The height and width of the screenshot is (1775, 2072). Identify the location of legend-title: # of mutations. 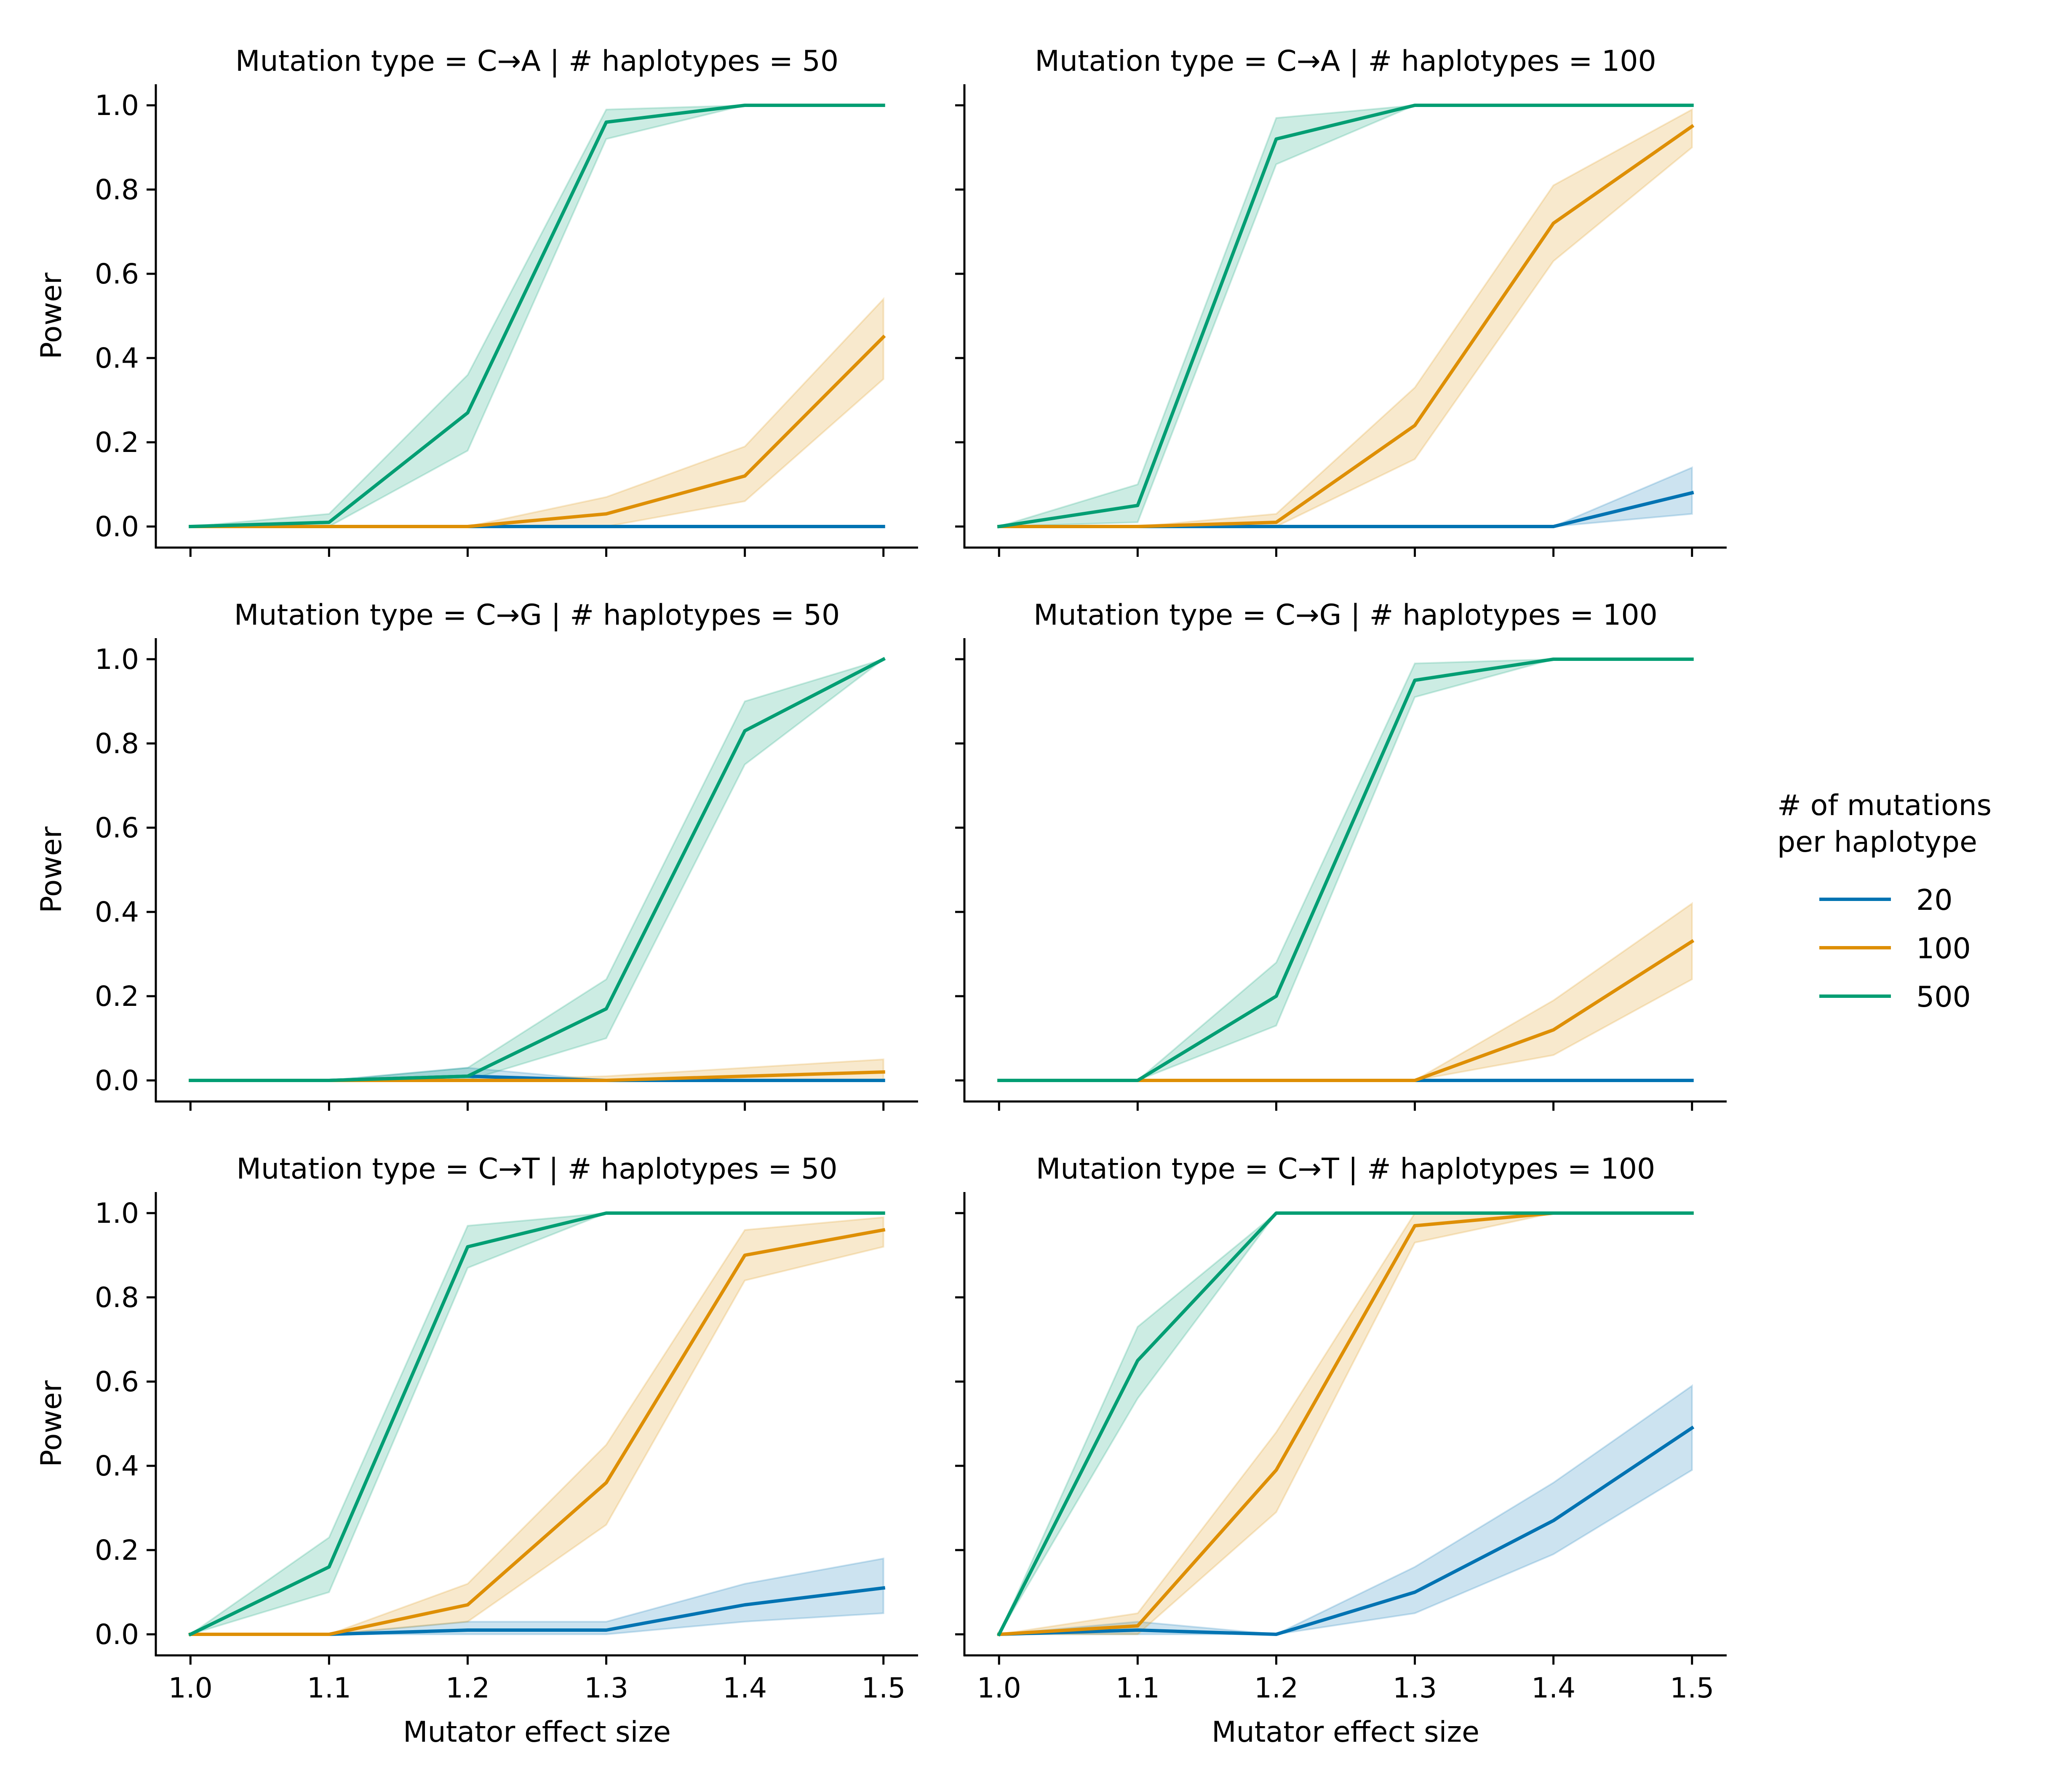
(1884, 805).